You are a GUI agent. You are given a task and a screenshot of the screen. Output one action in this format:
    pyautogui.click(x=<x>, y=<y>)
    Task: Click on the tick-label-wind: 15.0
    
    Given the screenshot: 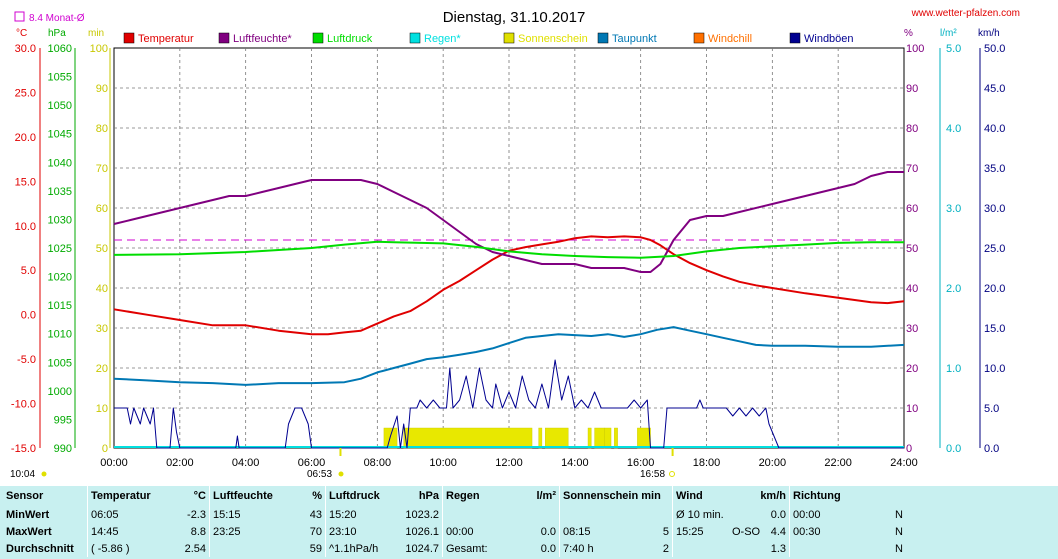 What is the action you would take?
    pyautogui.click(x=994, y=329)
    